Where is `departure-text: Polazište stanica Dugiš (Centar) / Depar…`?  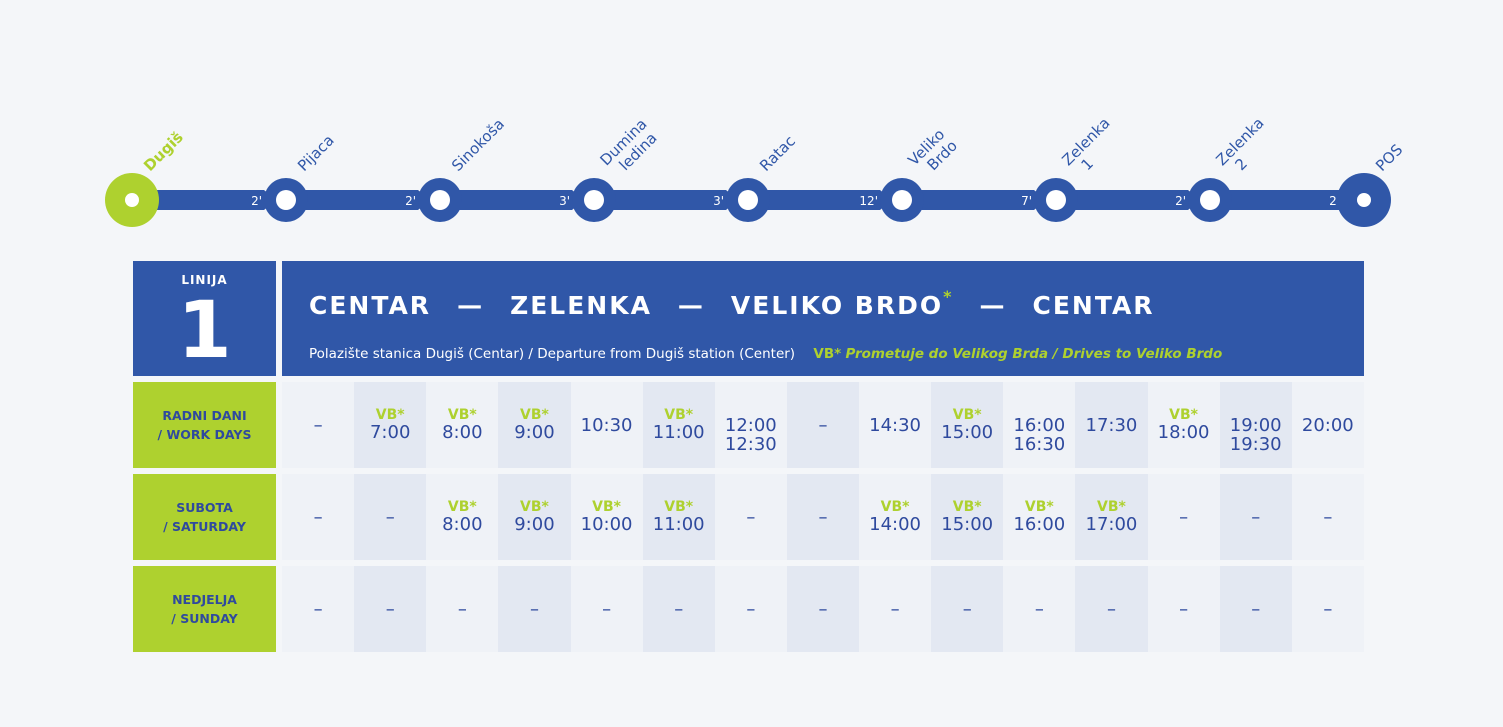
departure-text: Polazište stanica Dugiš (Centar) / Depar… is located at coordinates (552, 354).